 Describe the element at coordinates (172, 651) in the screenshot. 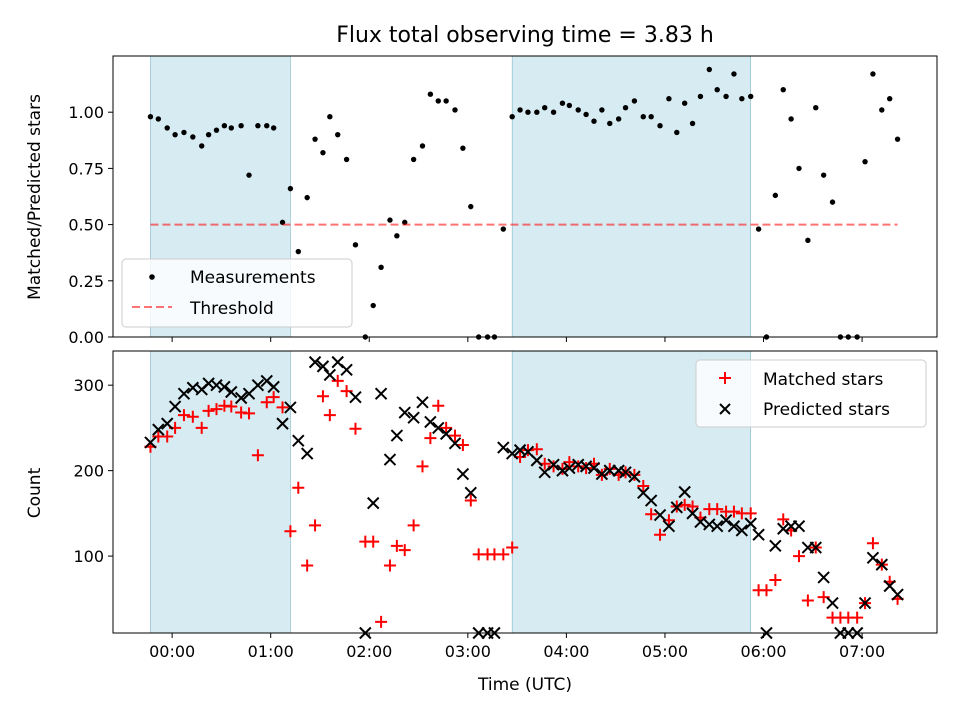

I see `x-tick-label: 00:00` at that location.